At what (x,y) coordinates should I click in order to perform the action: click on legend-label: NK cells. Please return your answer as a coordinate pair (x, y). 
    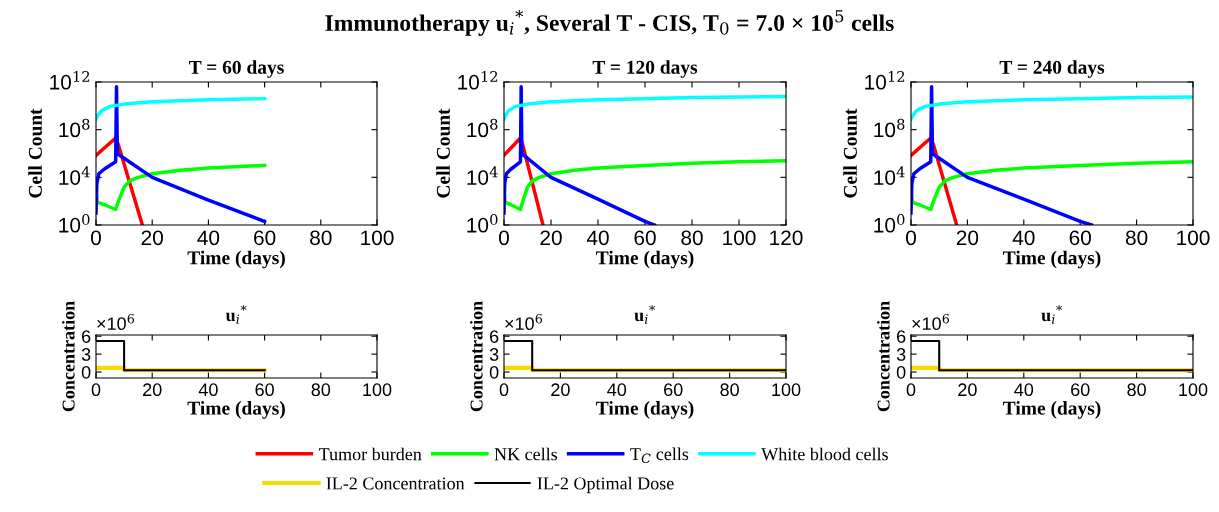
    Looking at the image, I should click on (526, 454).